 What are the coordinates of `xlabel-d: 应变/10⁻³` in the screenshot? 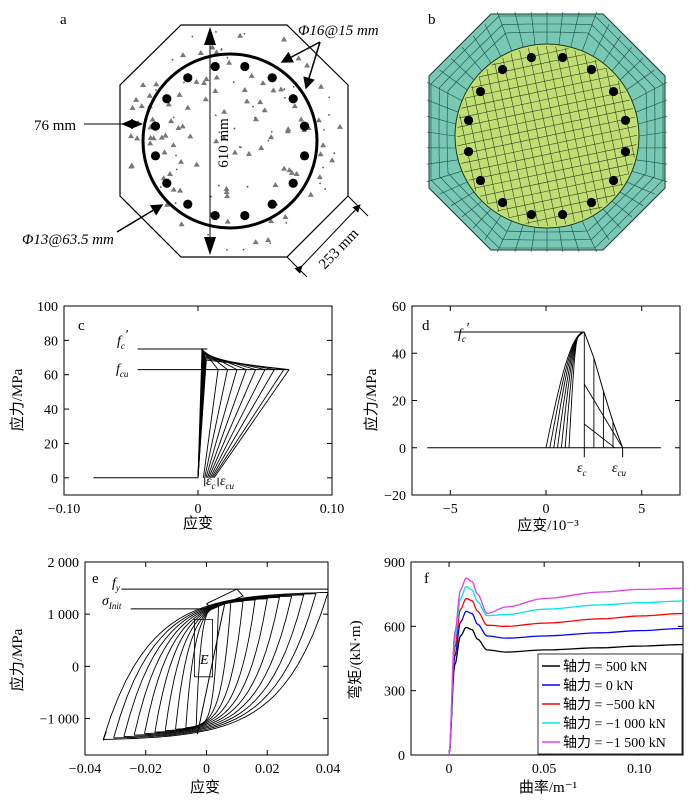 It's located at (548, 525).